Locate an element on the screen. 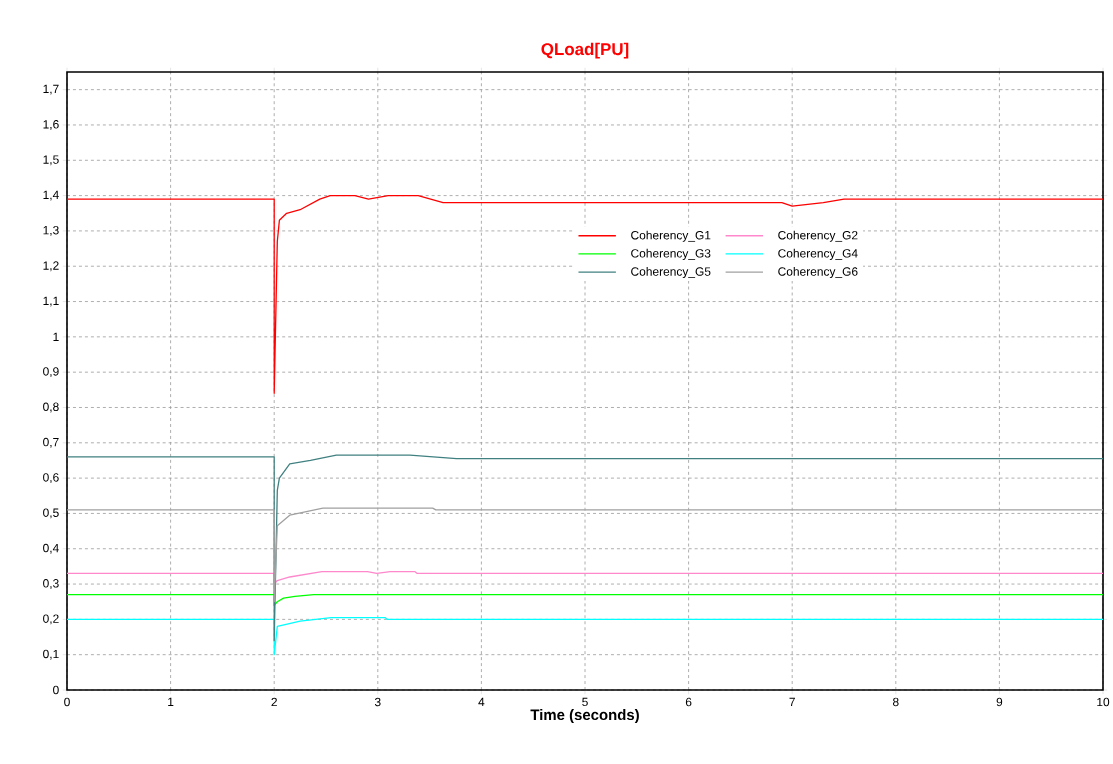 This screenshot has height=764, width=1113. y-tick-label: 1,4 is located at coordinates (51, 195).